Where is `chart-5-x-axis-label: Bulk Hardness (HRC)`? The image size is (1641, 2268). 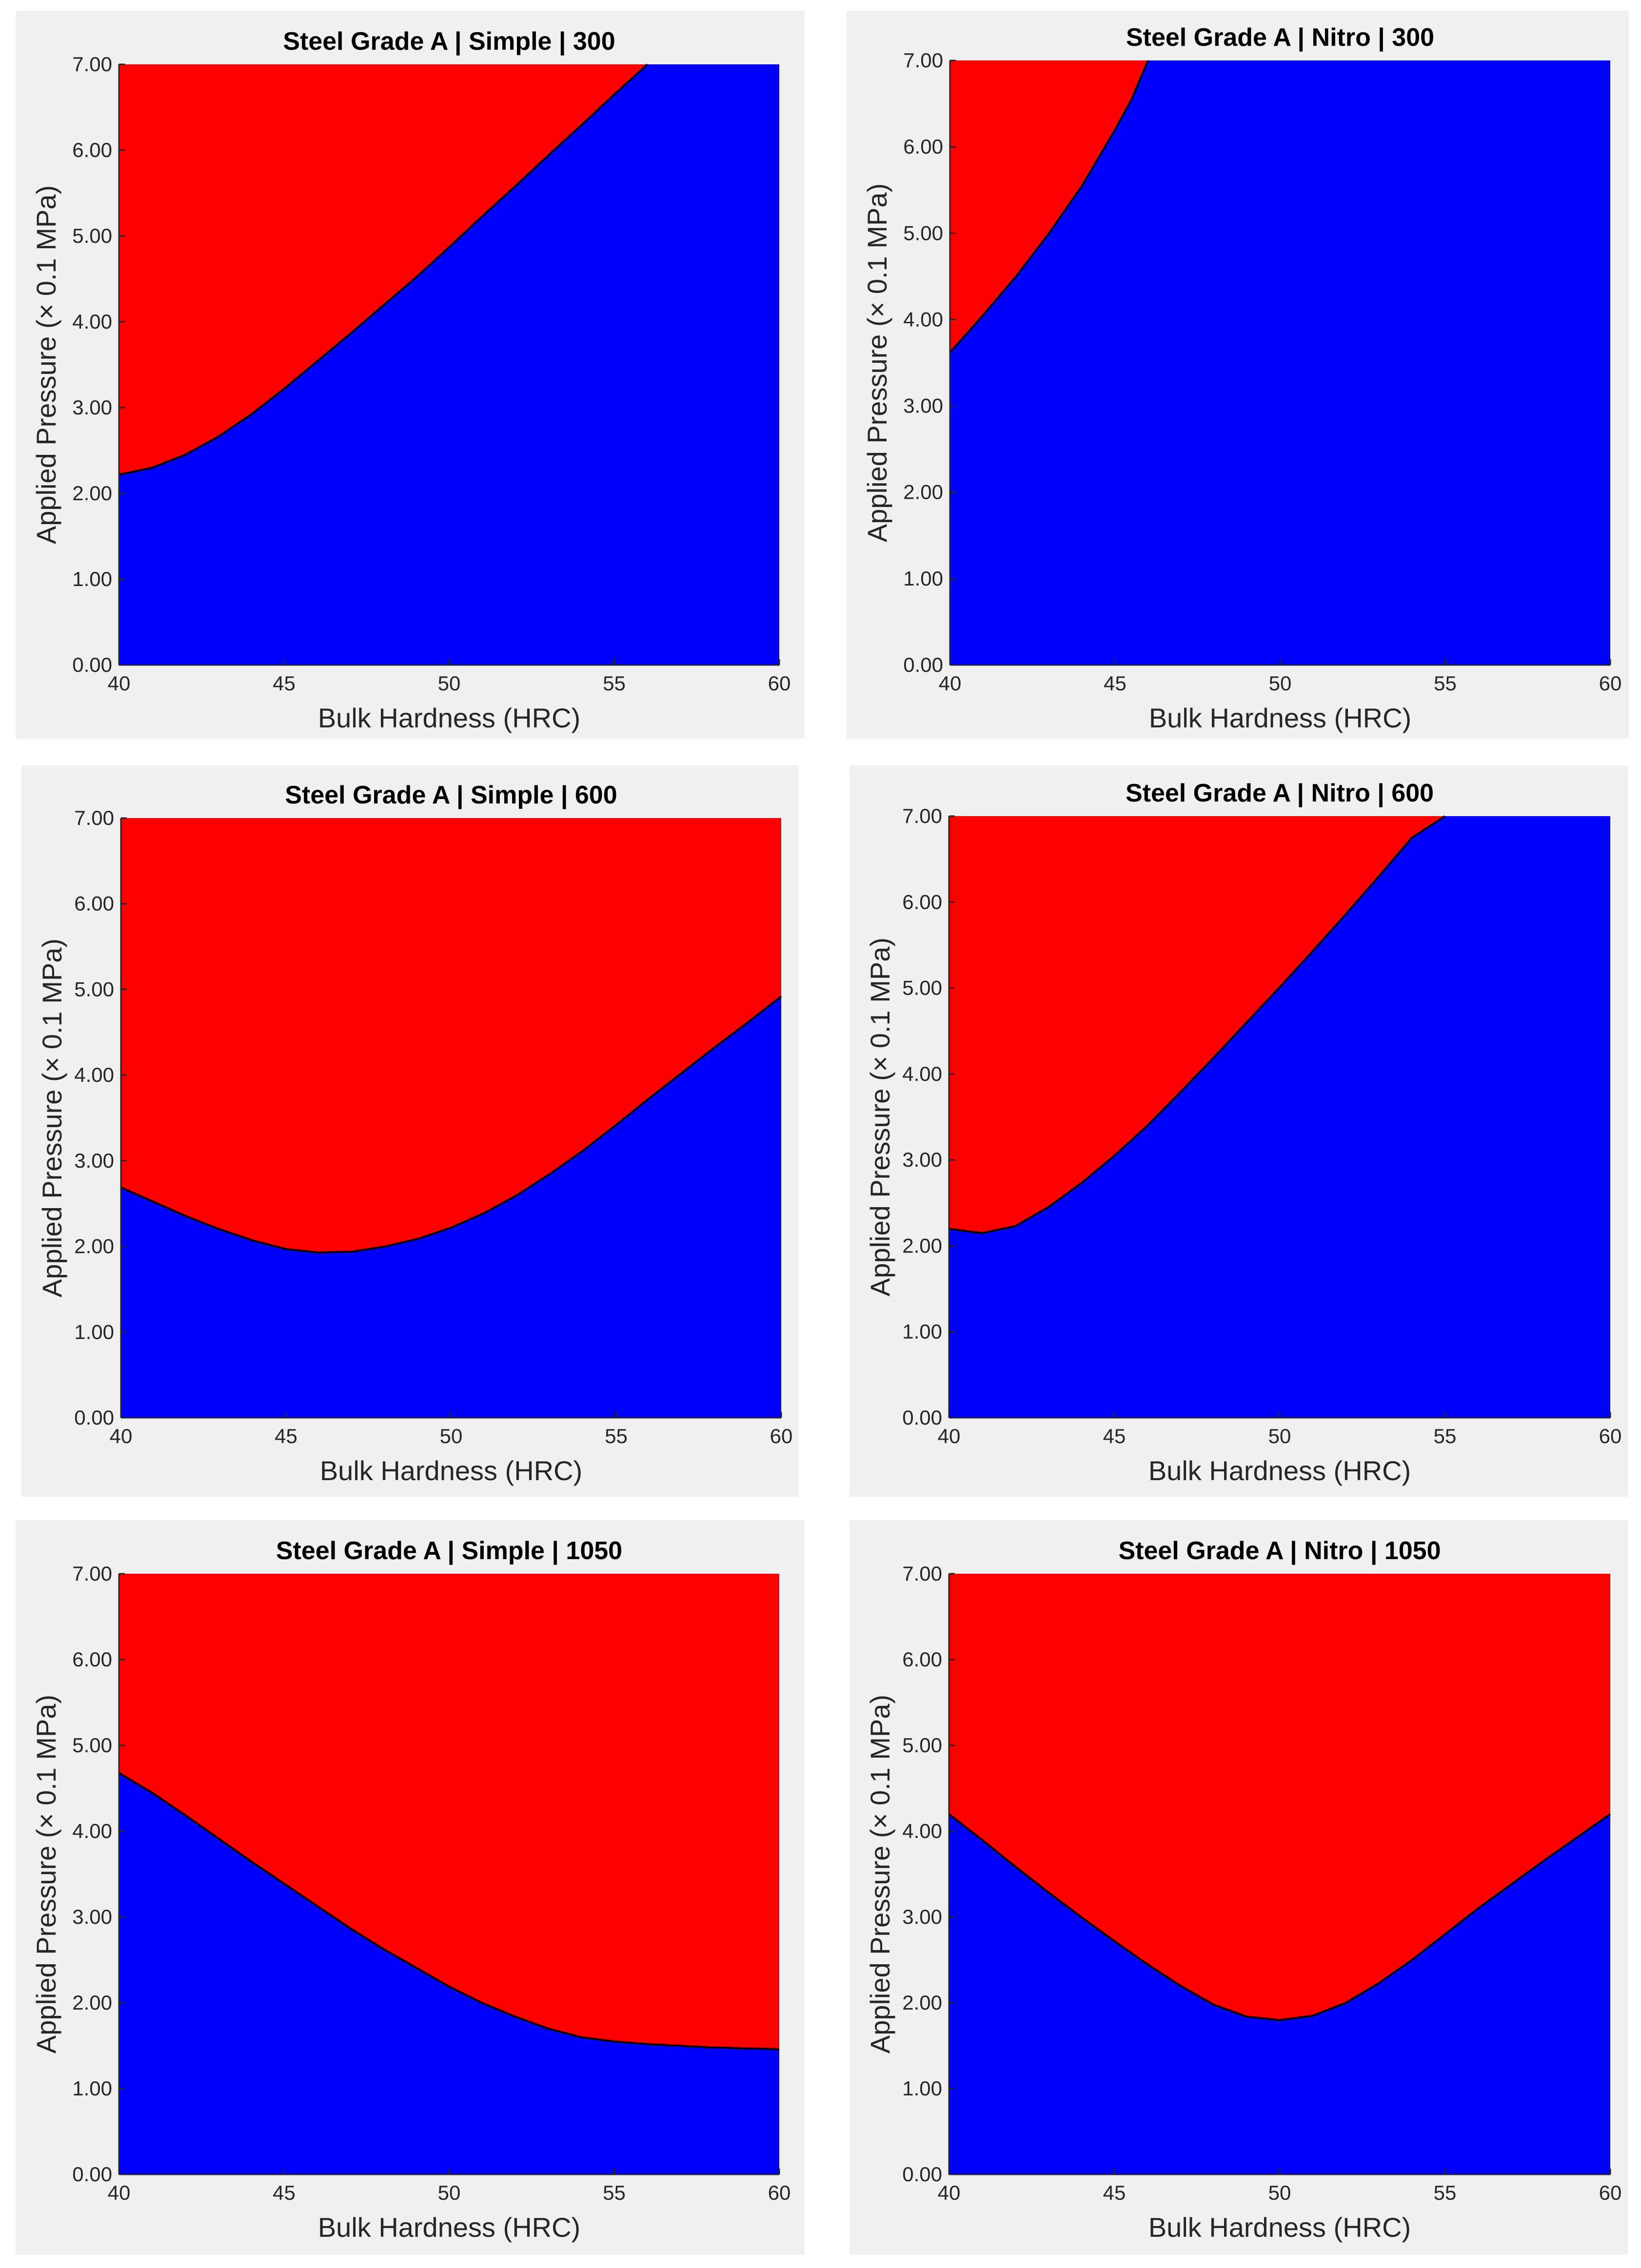
chart-5-x-axis-label: Bulk Hardness (HRC) is located at coordinates (449, 2227).